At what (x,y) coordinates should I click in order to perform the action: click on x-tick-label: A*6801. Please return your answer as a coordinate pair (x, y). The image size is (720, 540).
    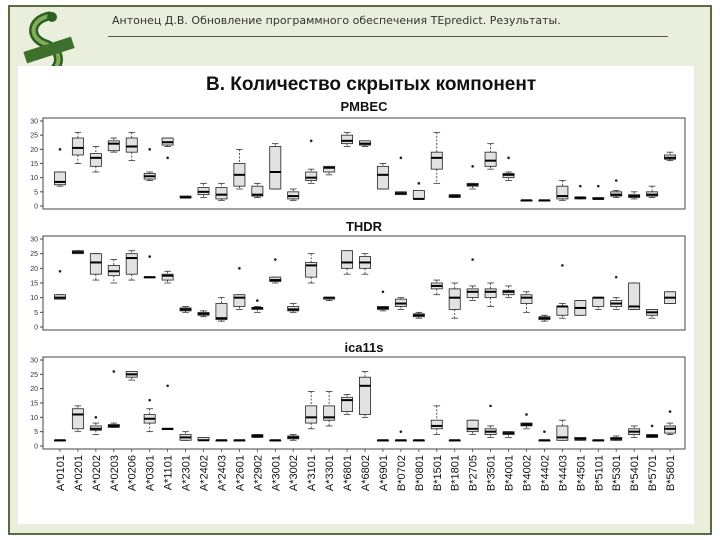
    Looking at the image, I should click on (348, 473).